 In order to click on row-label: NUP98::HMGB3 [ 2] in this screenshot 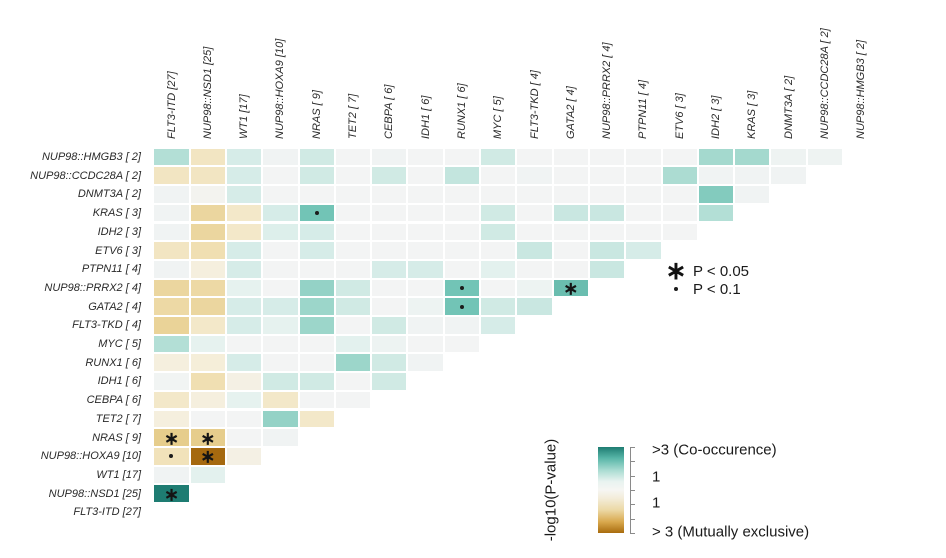, I will do `click(91, 157)`.